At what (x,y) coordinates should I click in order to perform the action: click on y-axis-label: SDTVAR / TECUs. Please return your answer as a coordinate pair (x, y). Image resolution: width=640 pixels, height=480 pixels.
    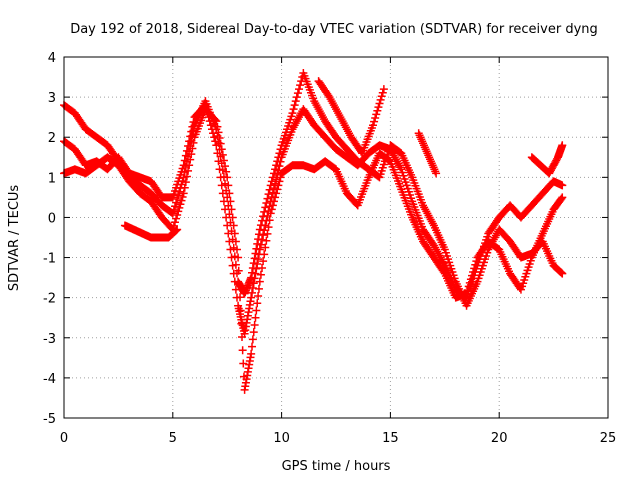
    Looking at the image, I should click on (14, 238).